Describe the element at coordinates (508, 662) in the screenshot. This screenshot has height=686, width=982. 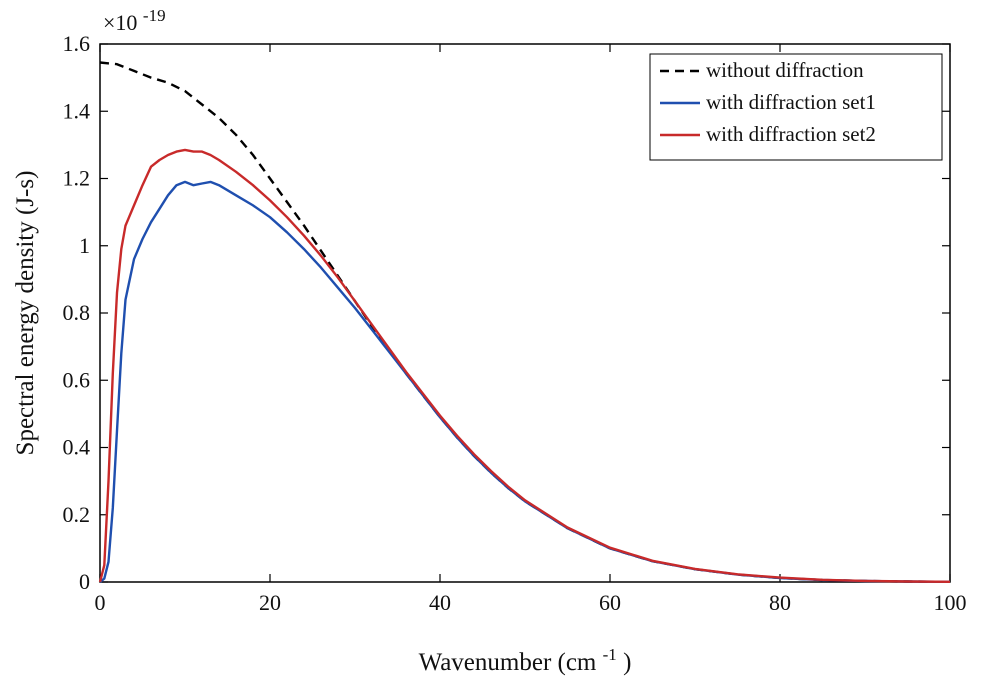
I see `x-axis-title-main: Wavenumber (cm` at that location.